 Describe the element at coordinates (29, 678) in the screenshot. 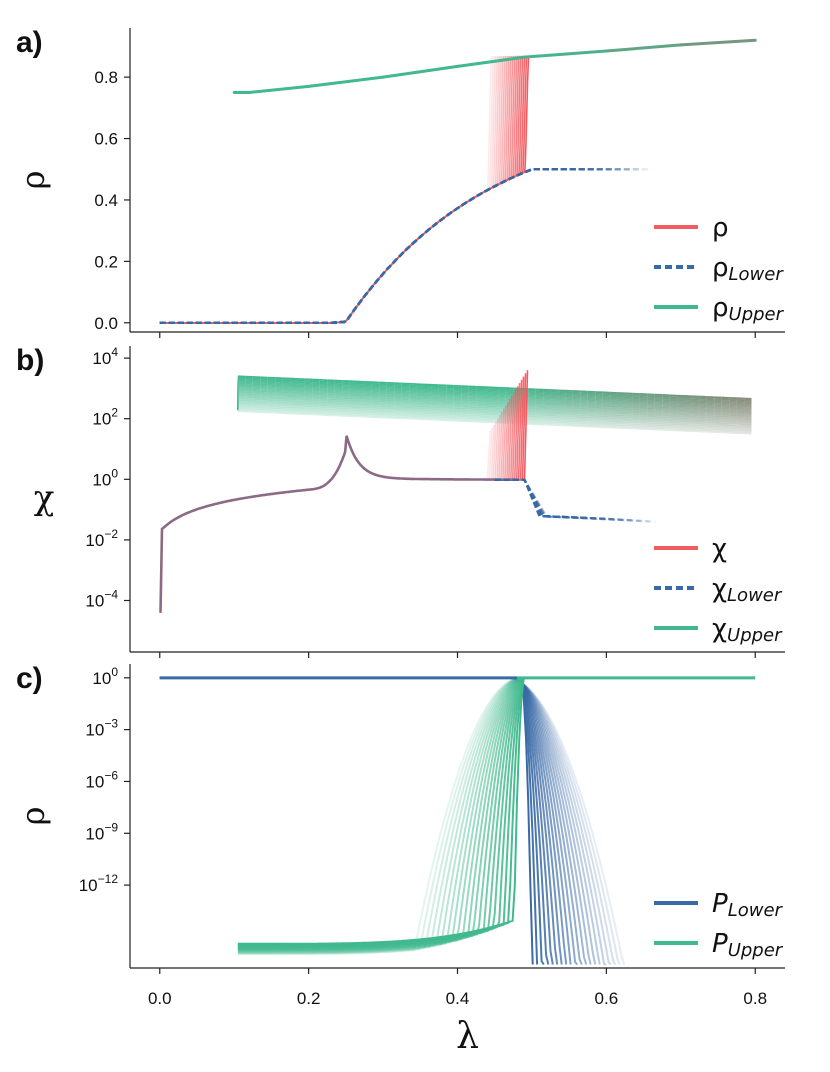

I see `panel-tag: c)` at that location.